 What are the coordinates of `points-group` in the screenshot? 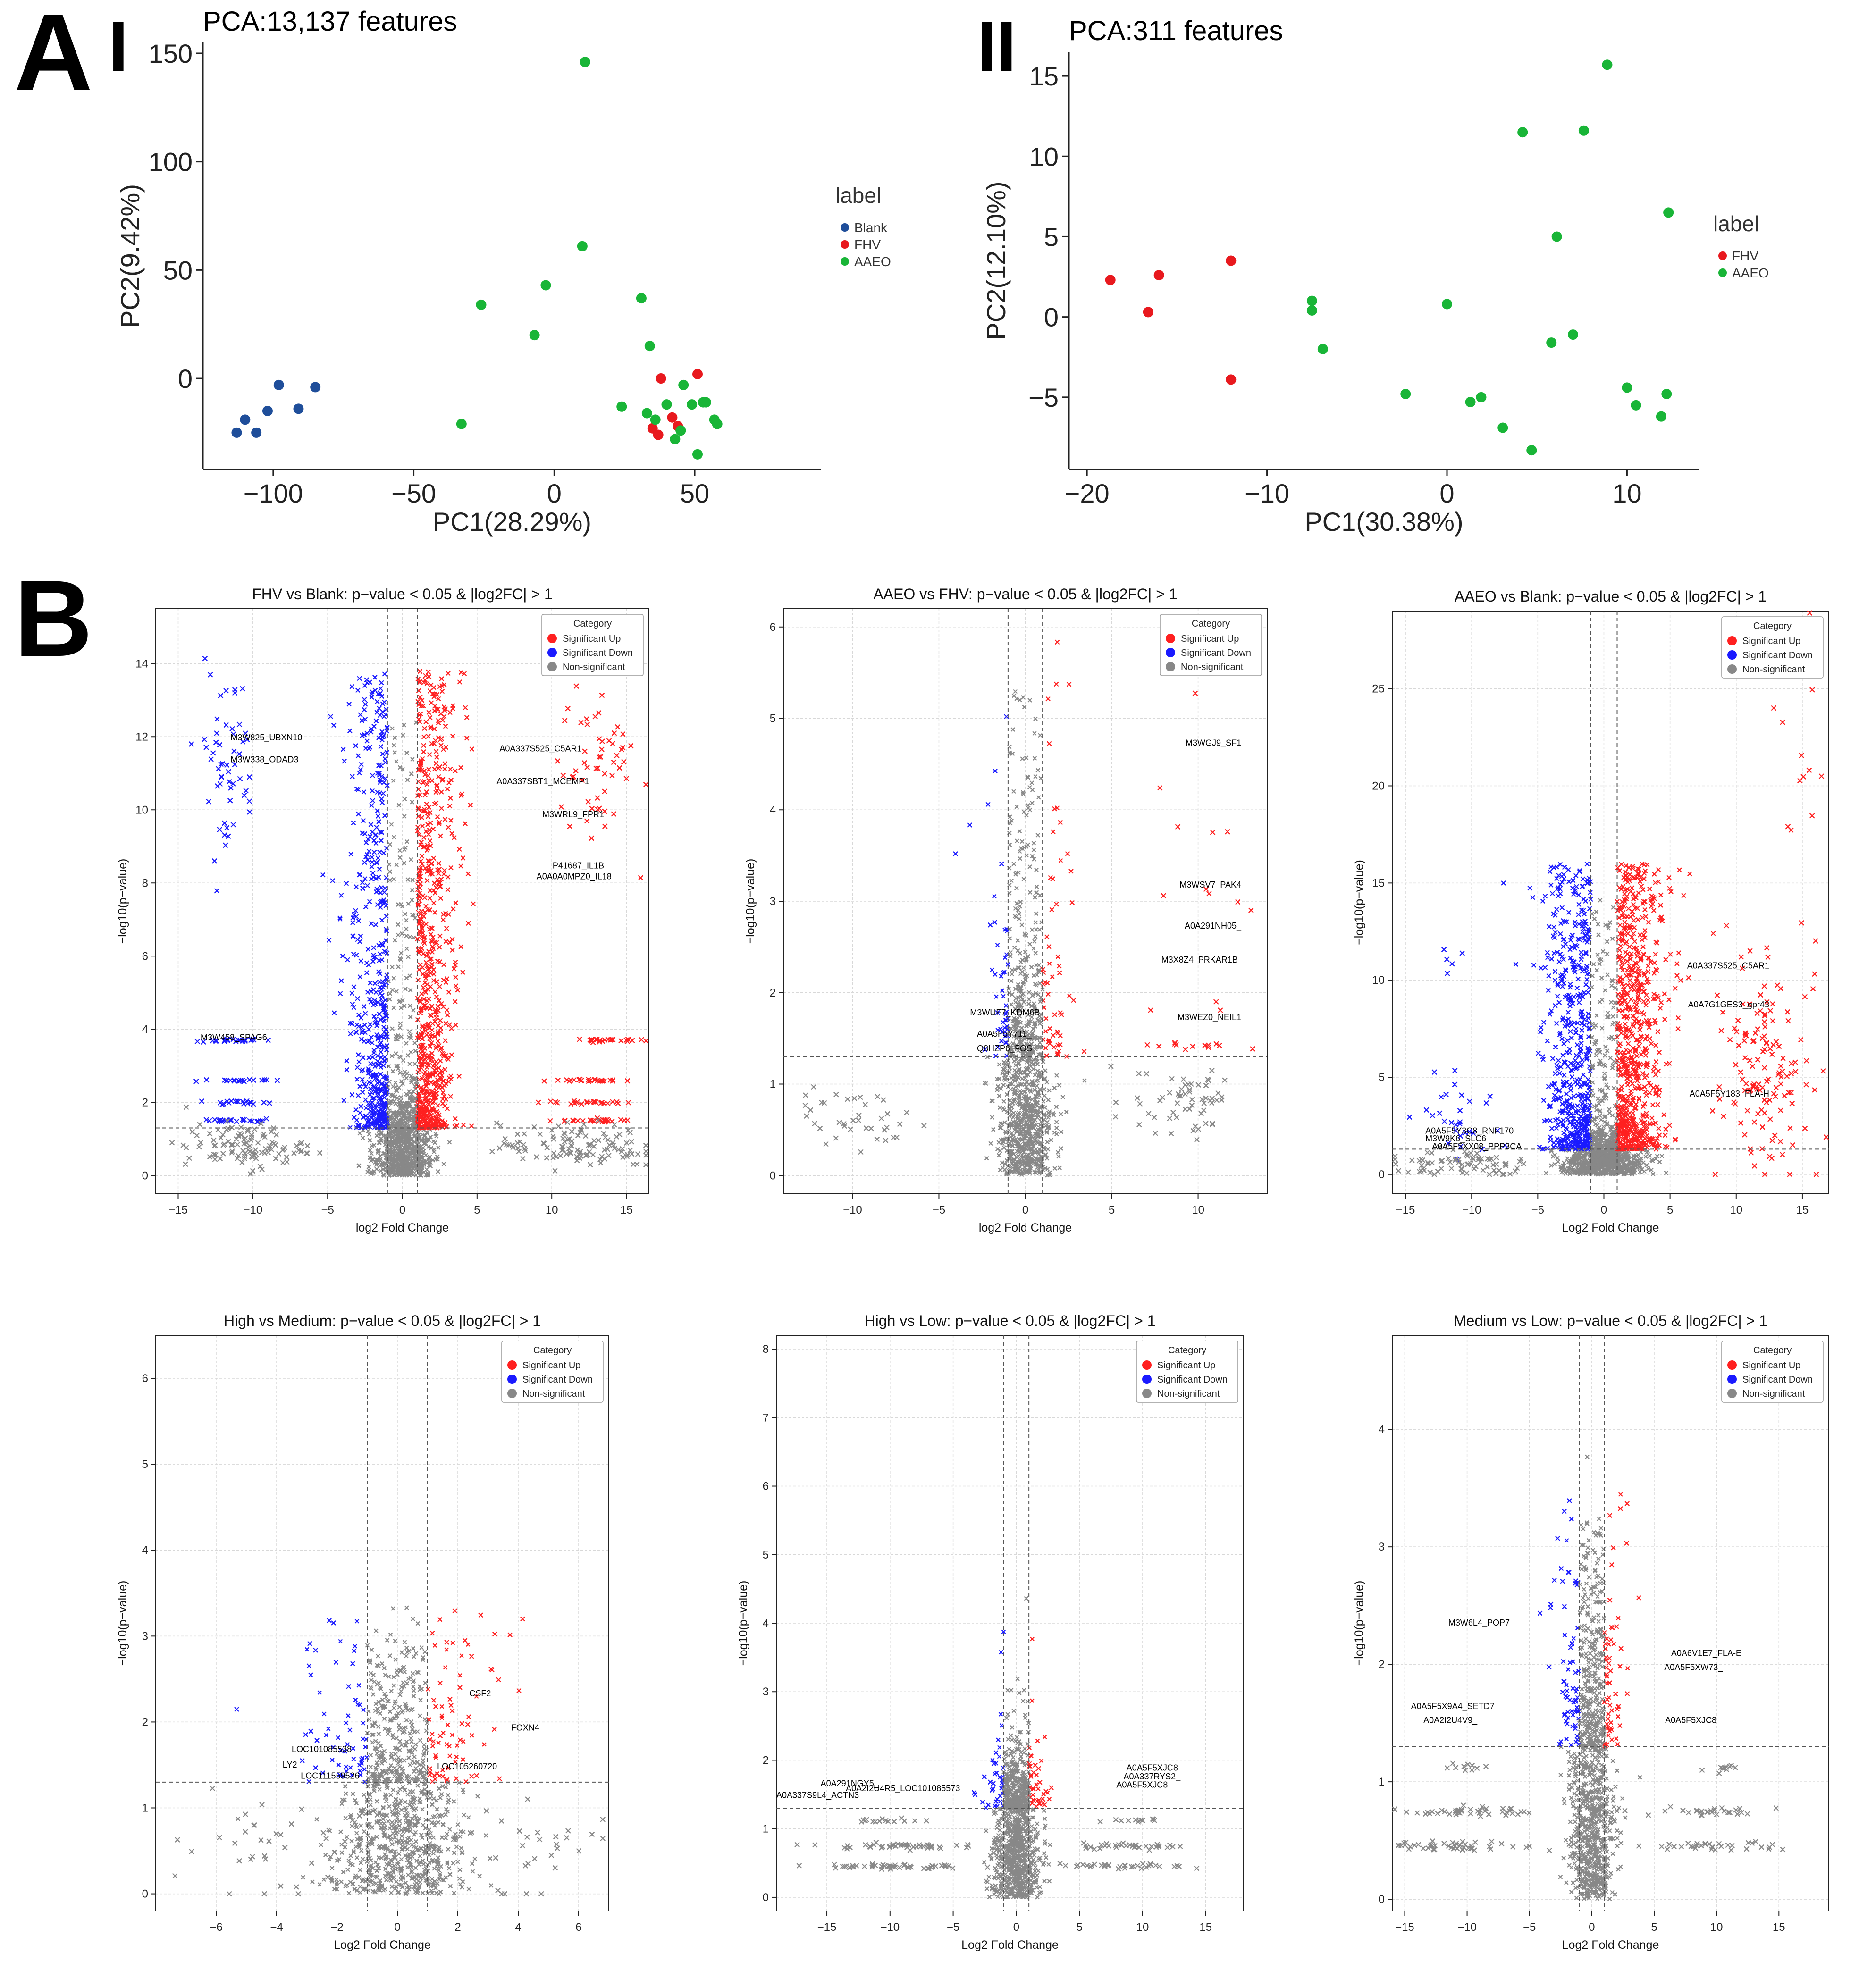 It's located at (409, 916).